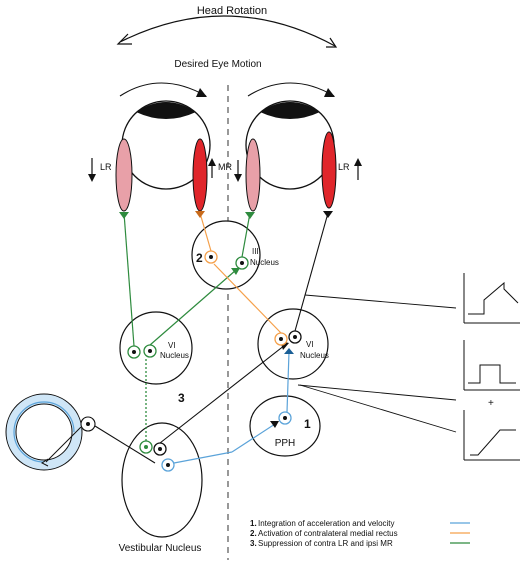 The height and width of the screenshot is (567, 524). I want to click on vi-left-label-1: VI, so click(172, 345).